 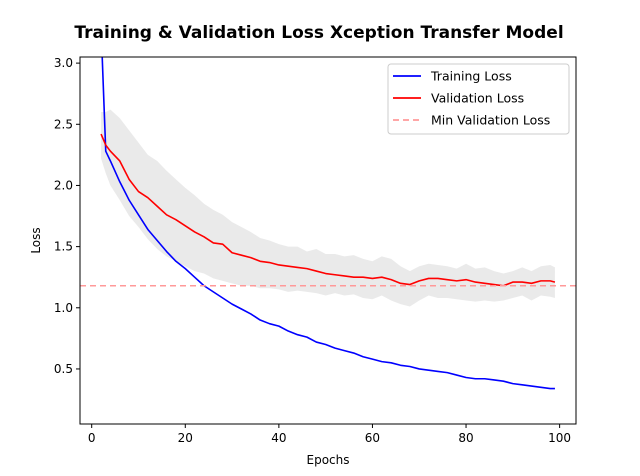 What do you see at coordinates (63, 124) in the screenshot?
I see `y-tick-label: 2.5` at bounding box center [63, 124].